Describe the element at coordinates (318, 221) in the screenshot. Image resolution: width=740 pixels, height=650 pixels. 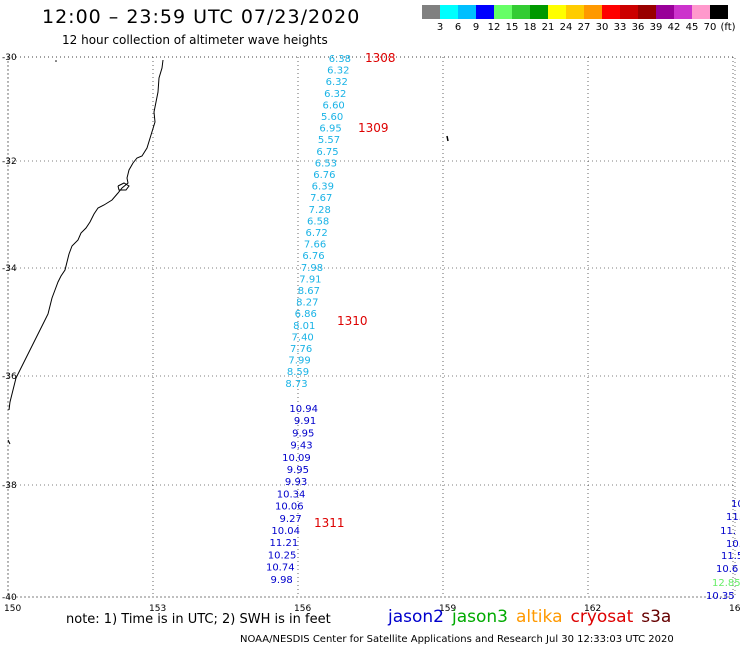
I see `wave-height-value: 6.58` at that location.